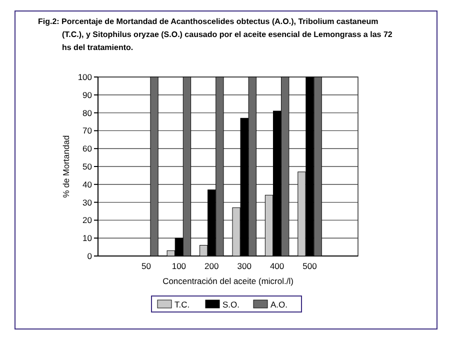 The height and width of the screenshot is (340, 453). What do you see at coordinates (87, 166) in the screenshot?
I see `y-tick-label: 50` at bounding box center [87, 166].